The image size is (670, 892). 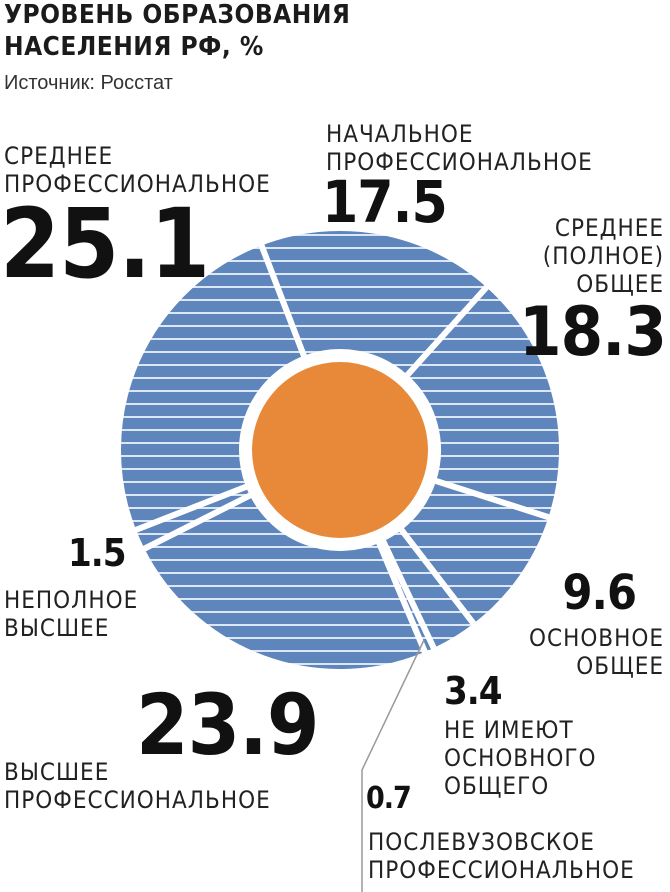 I want to click on label-slice-4-line-0: ПОСЛЕВУЗОВСКОЕ, so click(x=481, y=842).